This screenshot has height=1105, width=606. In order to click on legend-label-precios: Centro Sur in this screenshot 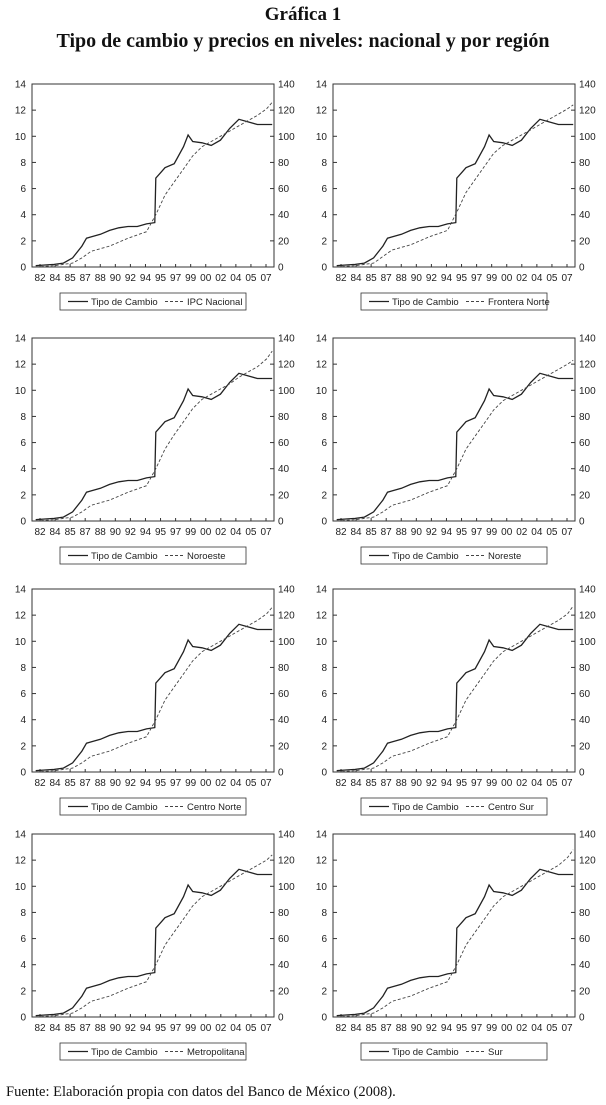, I will do `click(511, 807)`.